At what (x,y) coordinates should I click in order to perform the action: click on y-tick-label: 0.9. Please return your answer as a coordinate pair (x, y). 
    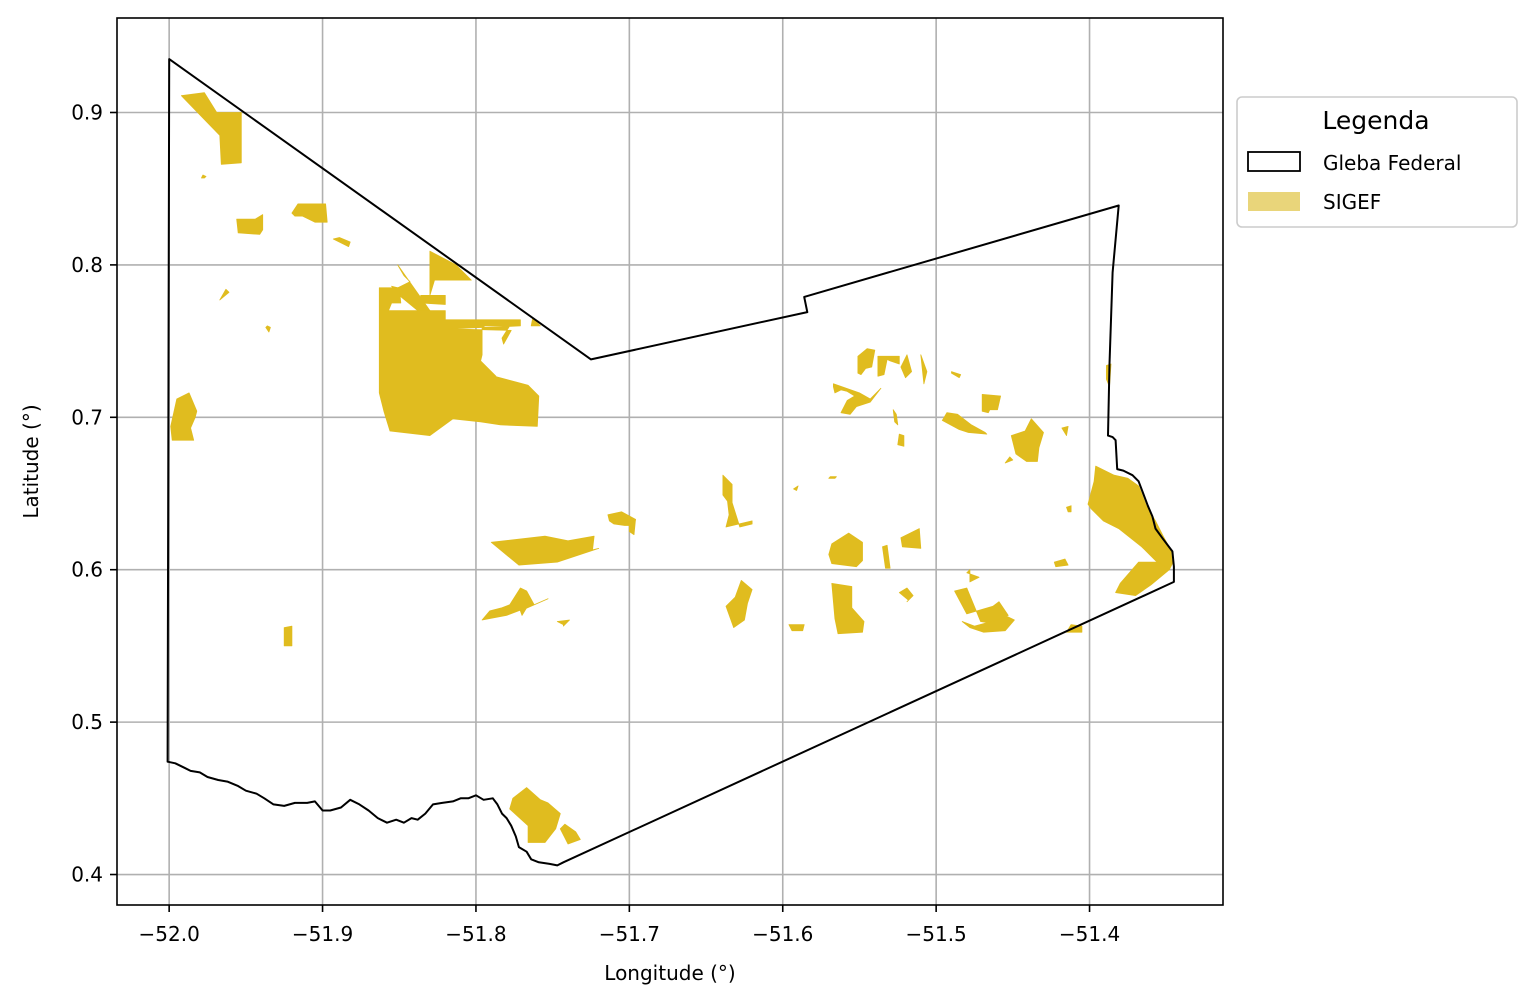
    Looking at the image, I should click on (87, 112).